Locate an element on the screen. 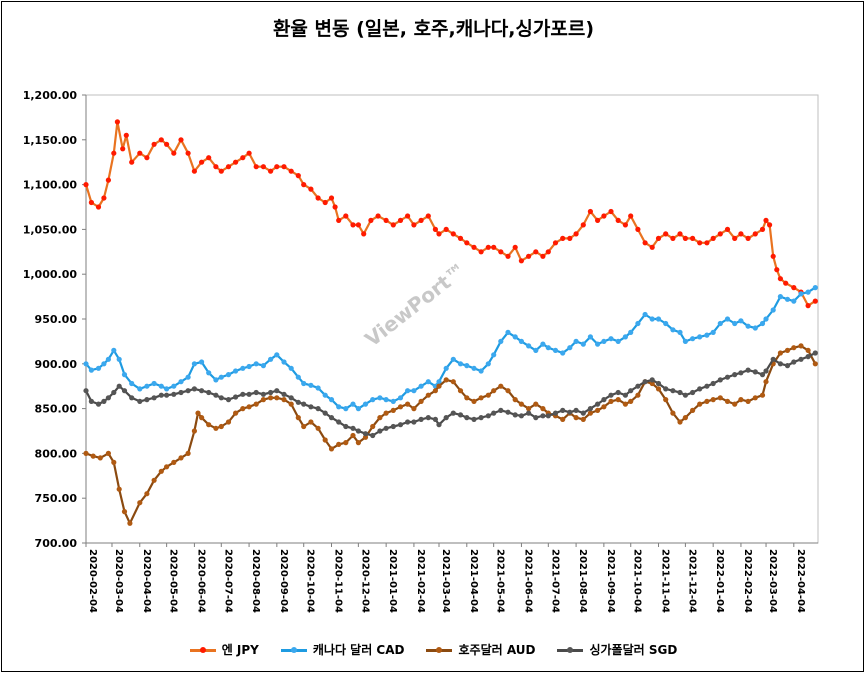  legend-label: 호주달러 AUD is located at coordinates (497, 650).